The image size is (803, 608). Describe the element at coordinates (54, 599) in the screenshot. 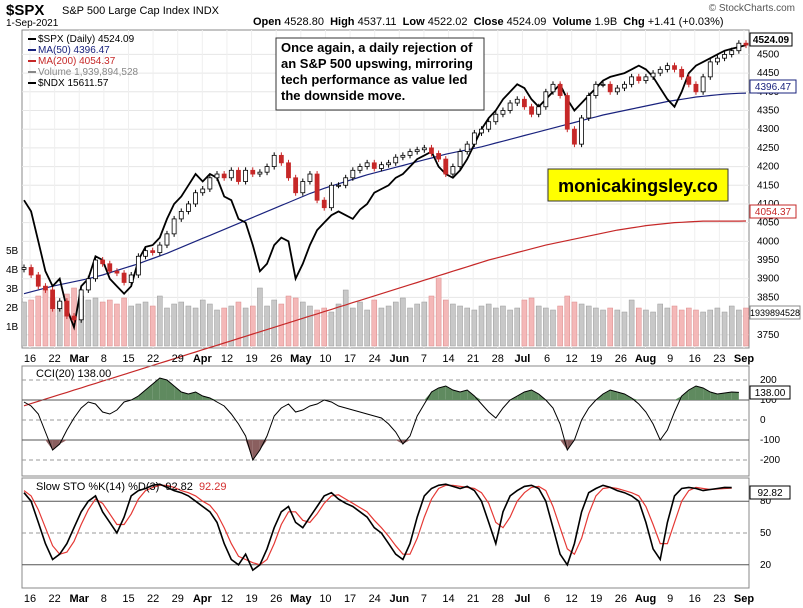

I see `bottom-x-tick: 22` at that location.